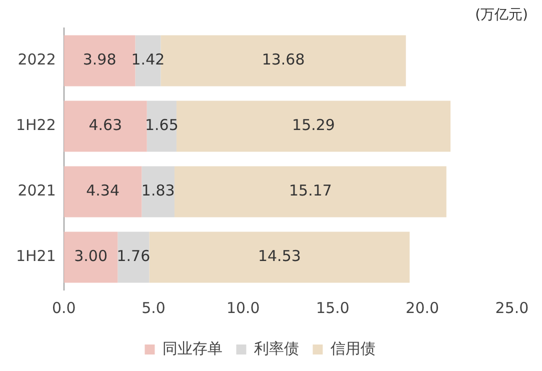  What do you see at coordinates (423, 307) in the screenshot?
I see `x-tick-label: 20.0` at bounding box center [423, 307].